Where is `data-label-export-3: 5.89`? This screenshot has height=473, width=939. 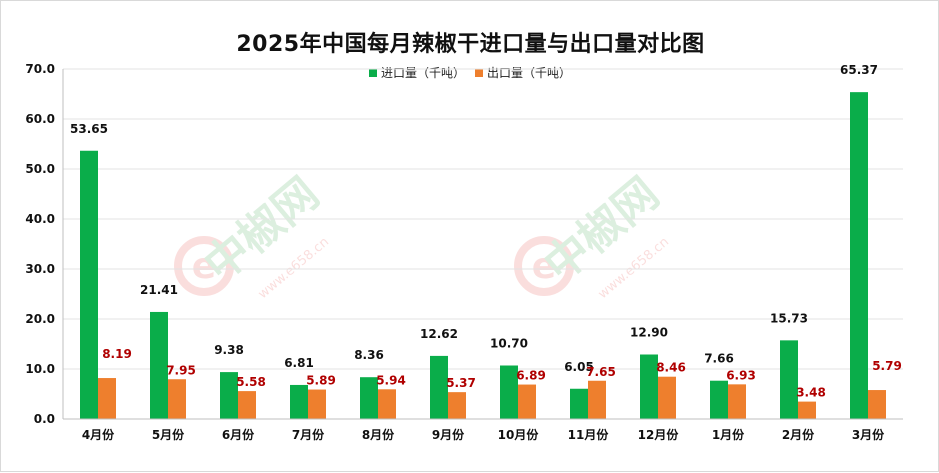
data-label-export-3: 5.89 is located at coordinates (321, 381).